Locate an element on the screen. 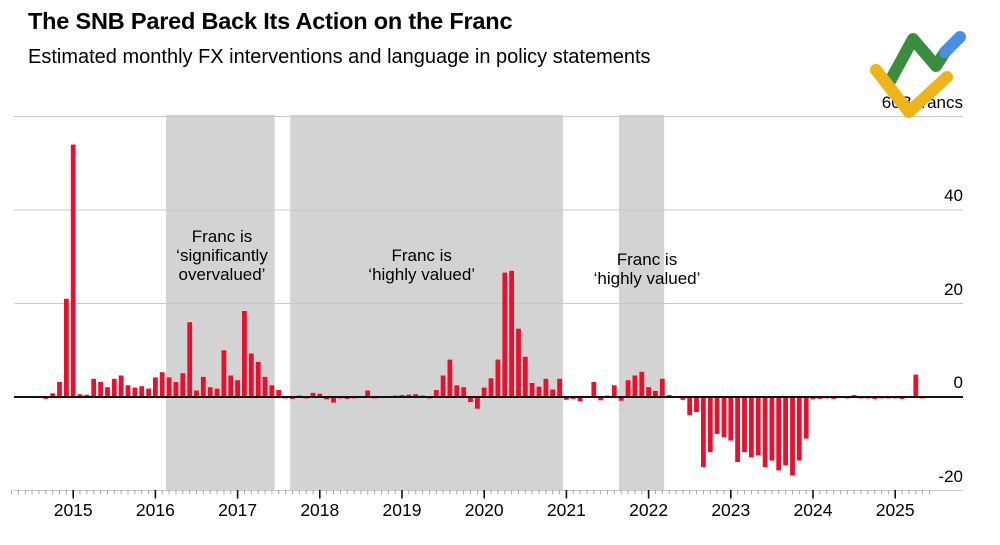  y-axis-label: 0 is located at coordinates (958, 382).